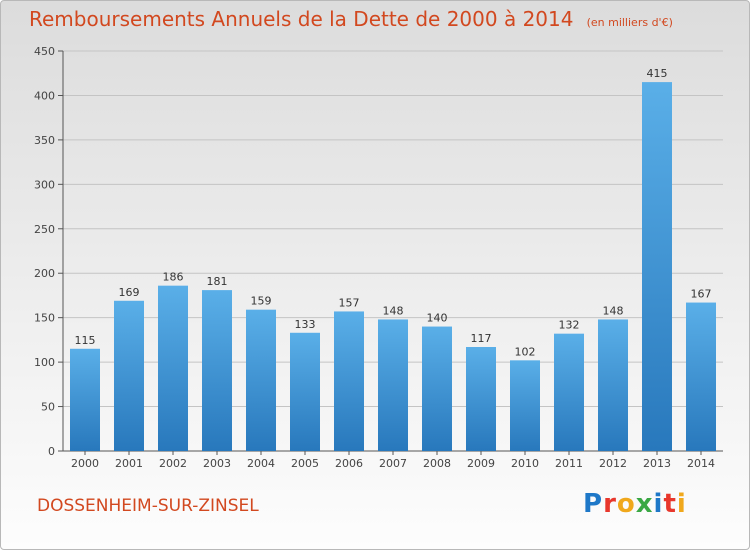 The height and width of the screenshot is (550, 750). I want to click on x-tick-label: 2007, so click(393, 463).